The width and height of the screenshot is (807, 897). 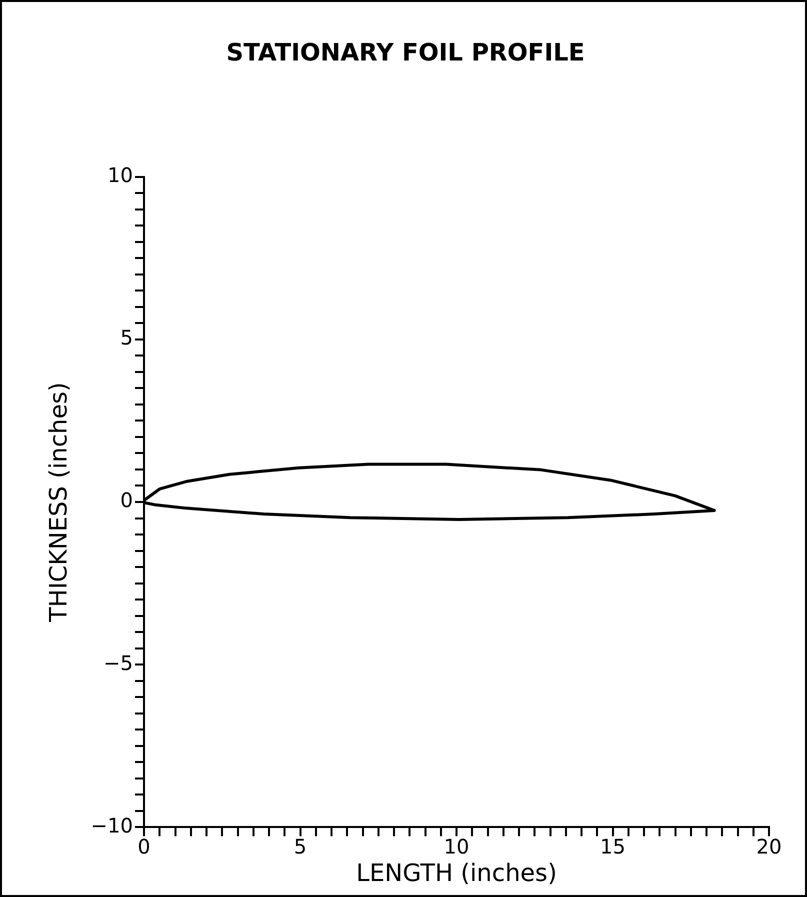 What do you see at coordinates (58, 502) in the screenshot?
I see `y-axis-title: THICKNESS (inches)` at bounding box center [58, 502].